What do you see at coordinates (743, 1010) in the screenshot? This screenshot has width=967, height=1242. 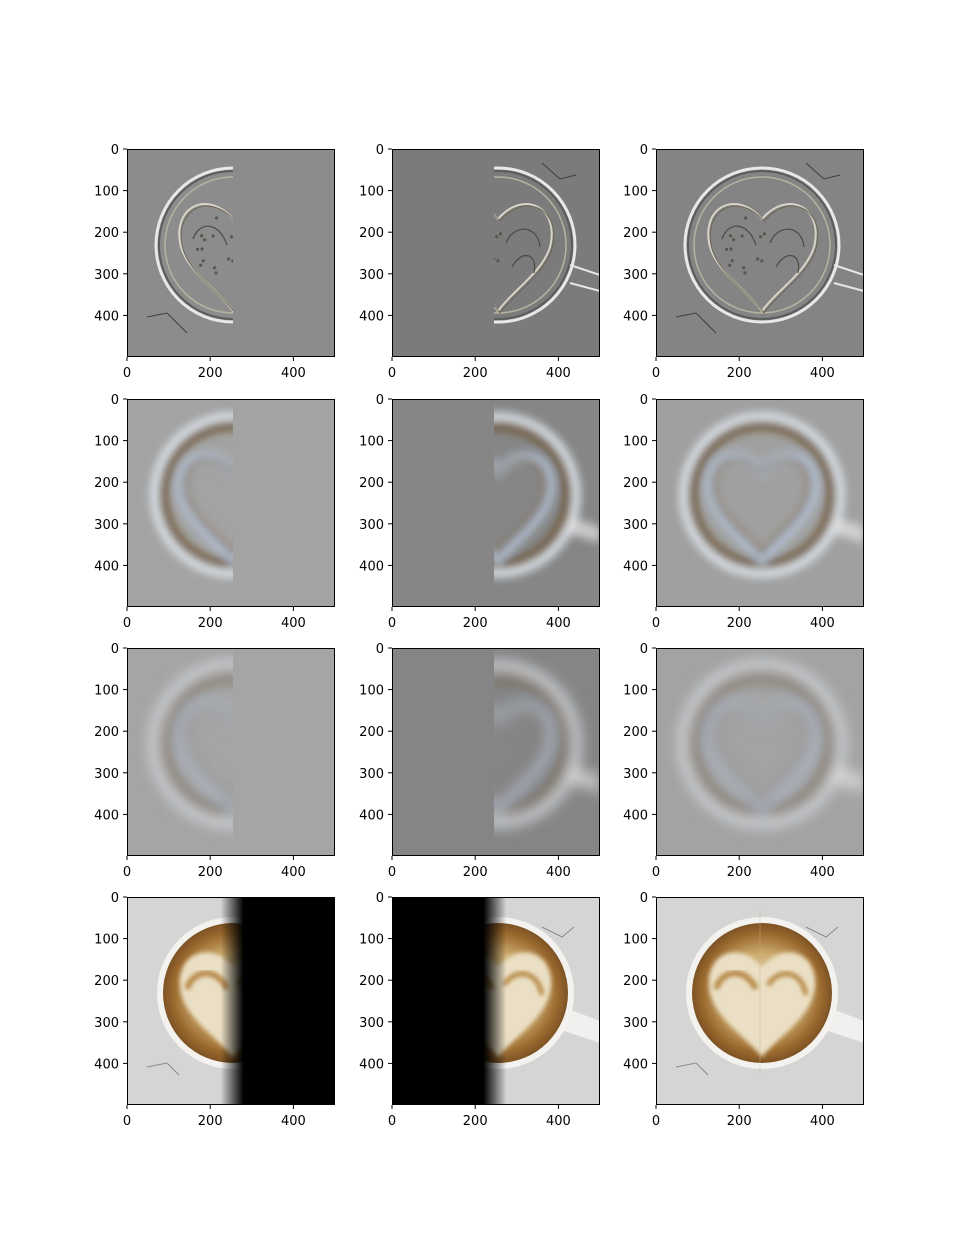 I see `panel-photo-level-blended: 0 200 400 0 100 200 300 400` at bounding box center [743, 1010].